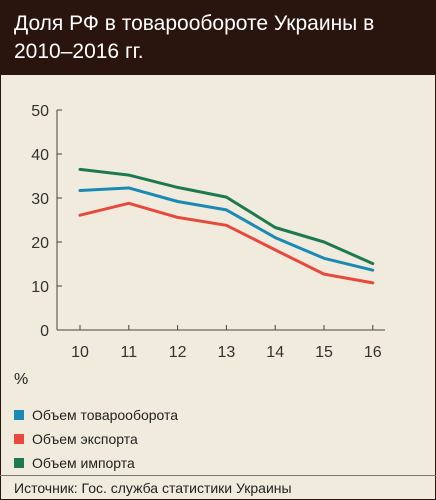 The width and height of the screenshot is (436, 500). I want to click on x-tick-label: 12, so click(178, 352).